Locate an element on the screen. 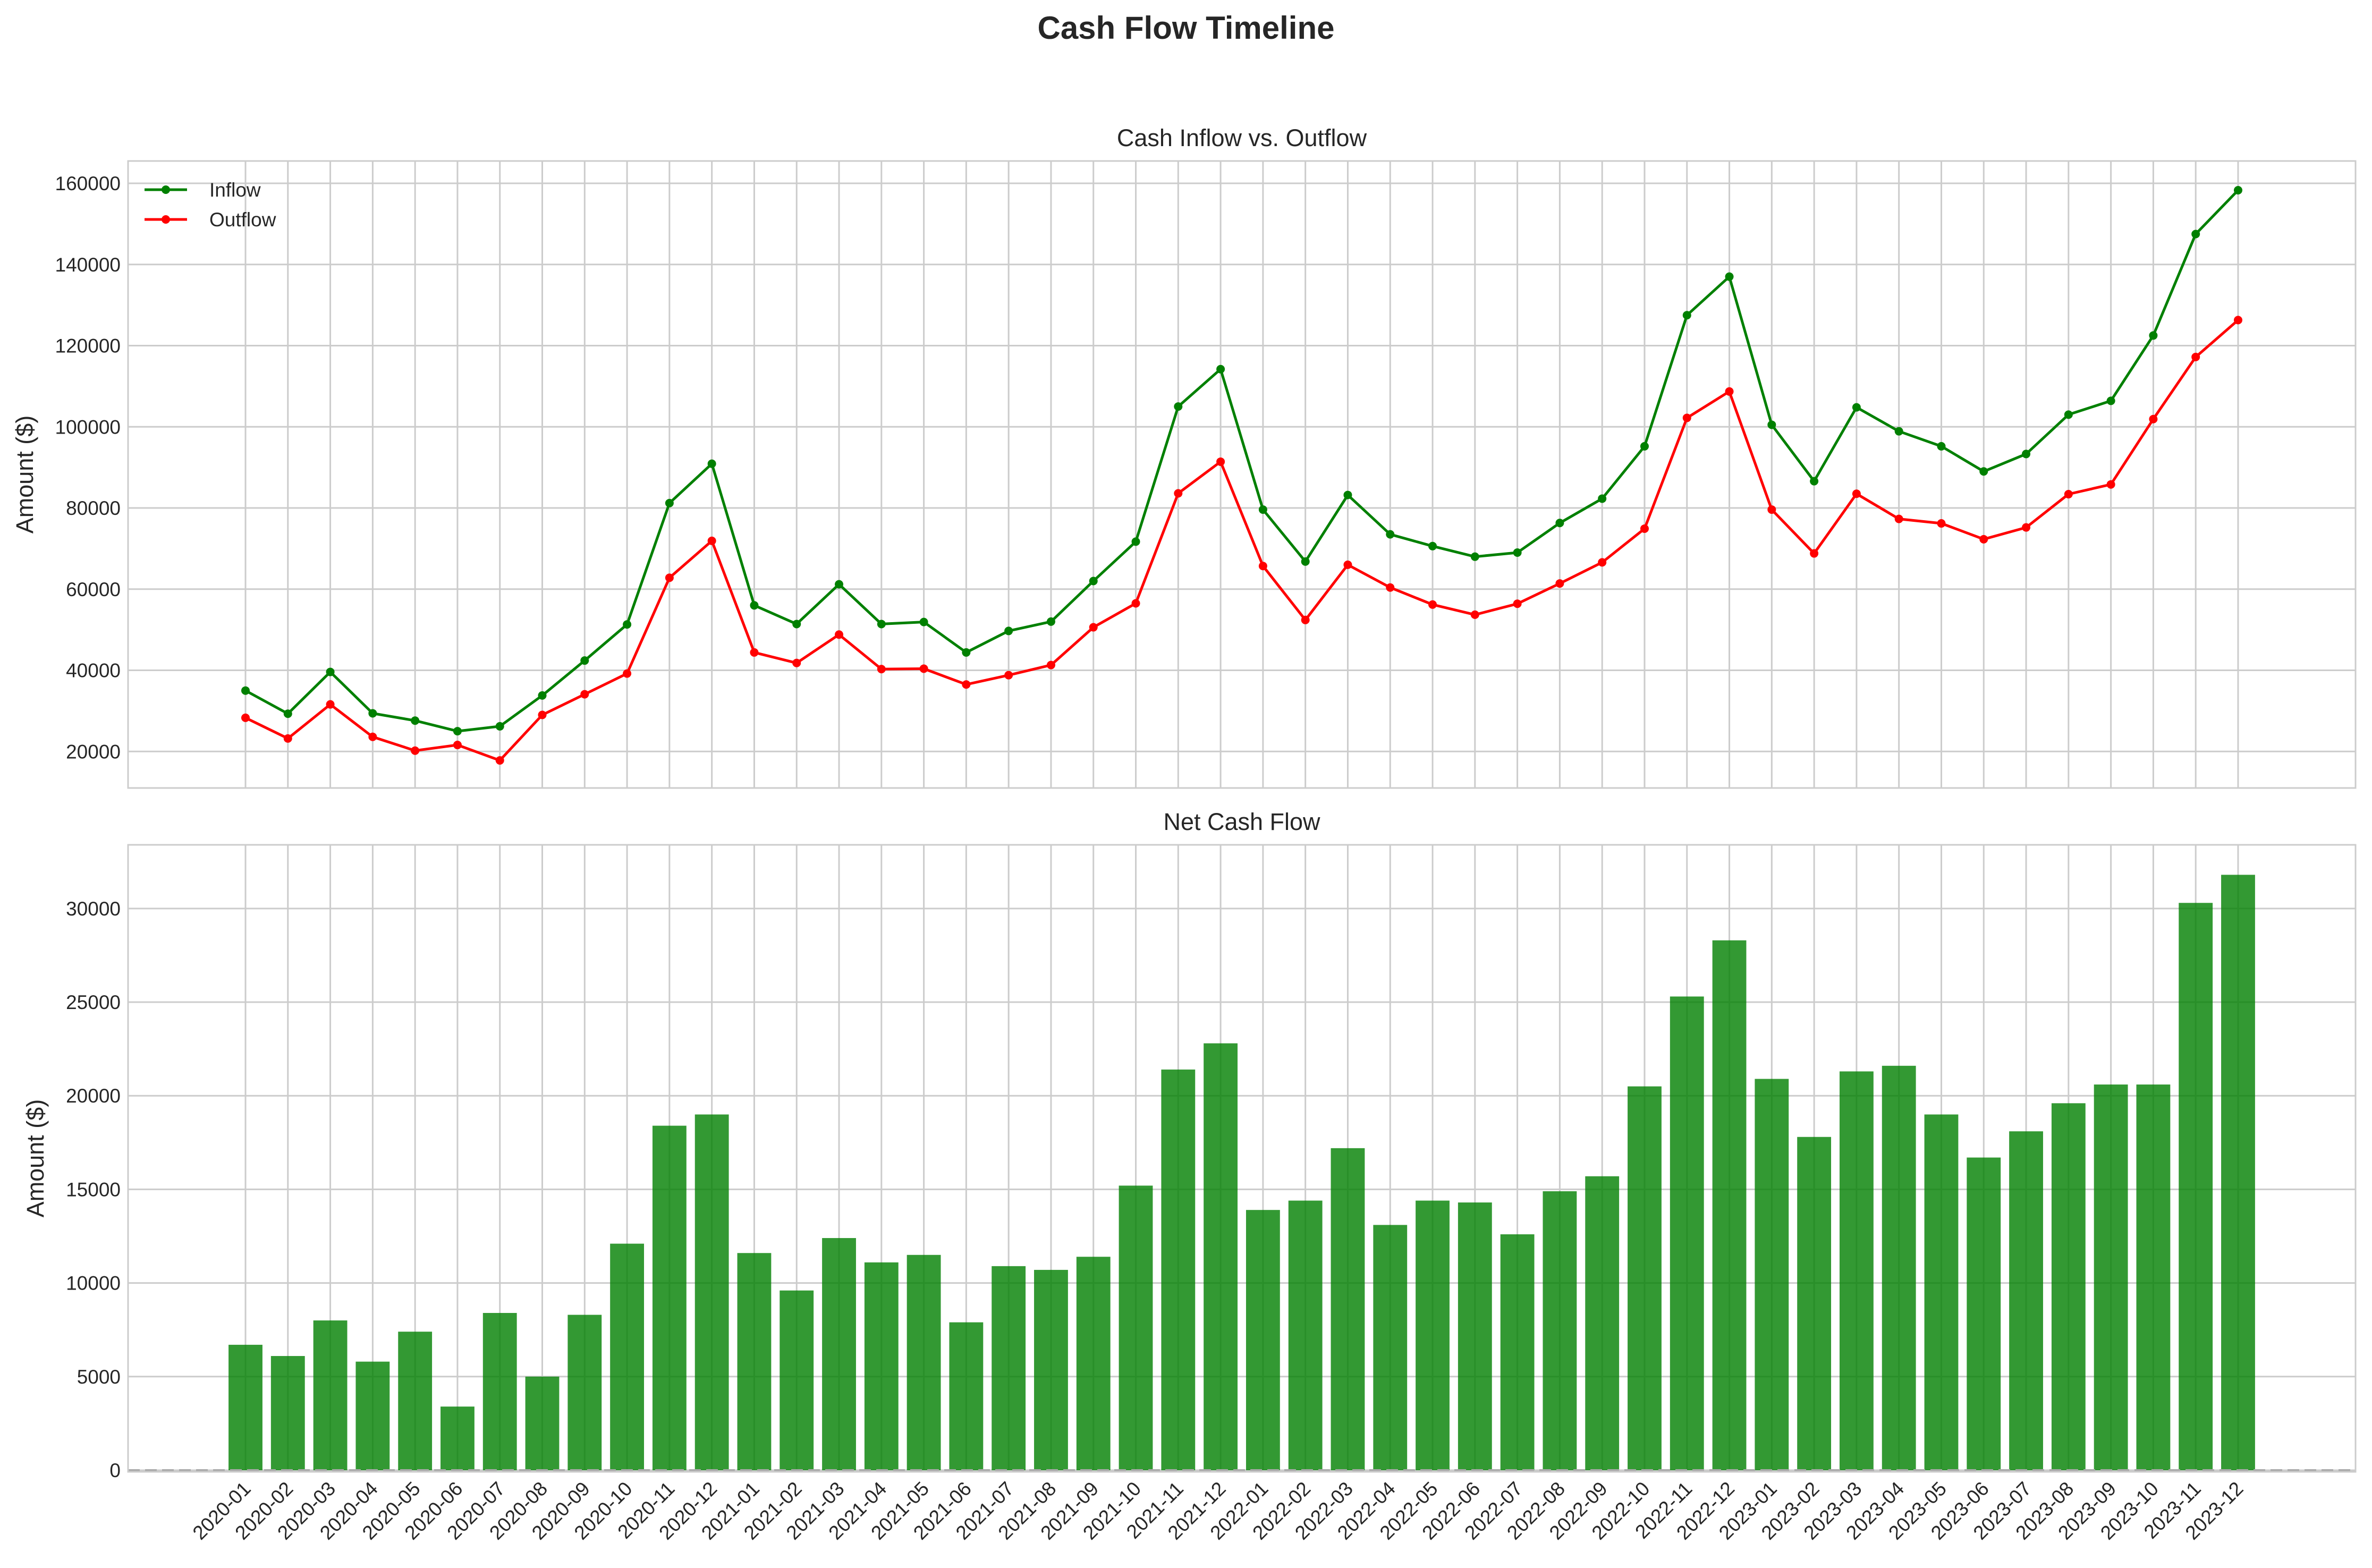 The image size is (2372, 1568). bottom-y-tick-labels: 0 5000 10000 15000 20000 25000 30000 is located at coordinates (94, 1189).